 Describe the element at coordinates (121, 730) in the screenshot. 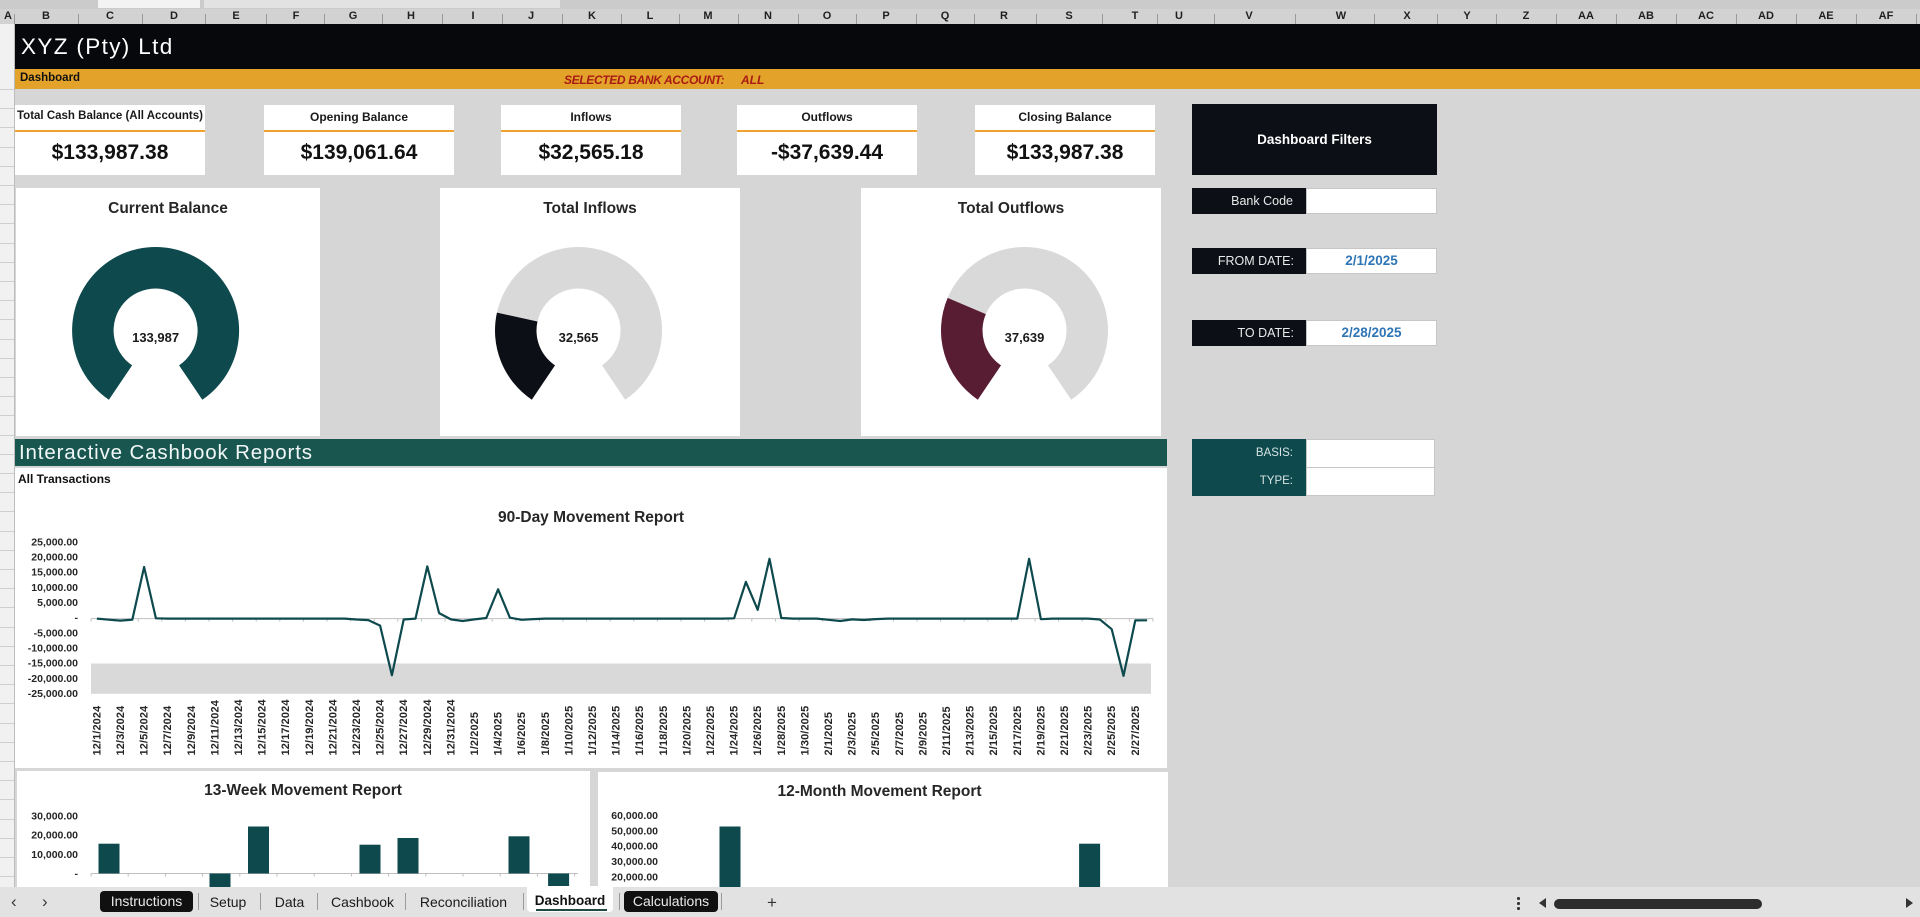

I see `svg-text: 12/3/2024` at that location.